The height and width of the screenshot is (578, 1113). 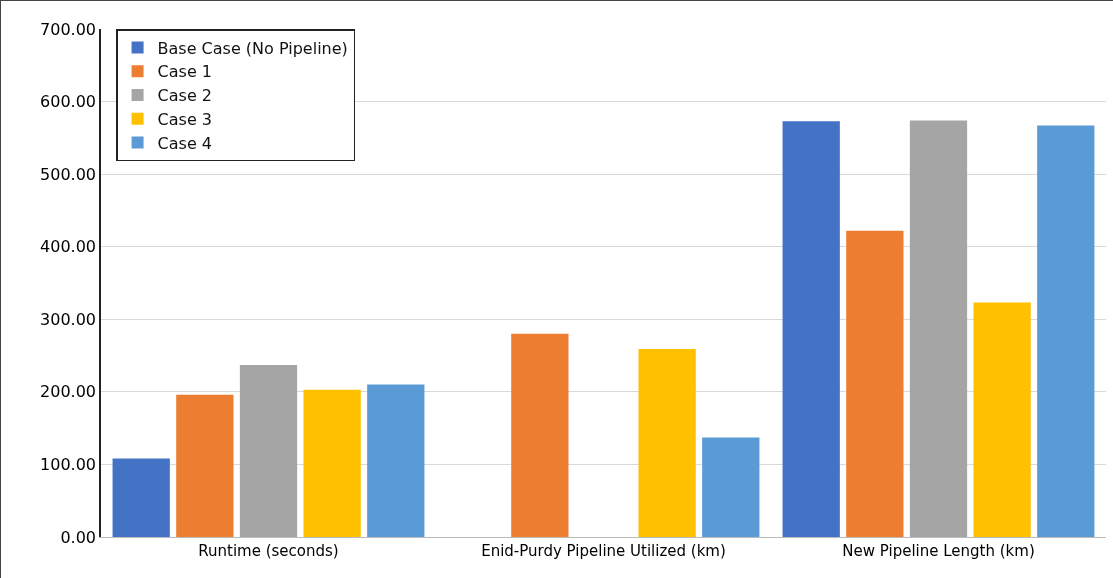 I want to click on legend-label: Case 3, so click(x=184, y=120).